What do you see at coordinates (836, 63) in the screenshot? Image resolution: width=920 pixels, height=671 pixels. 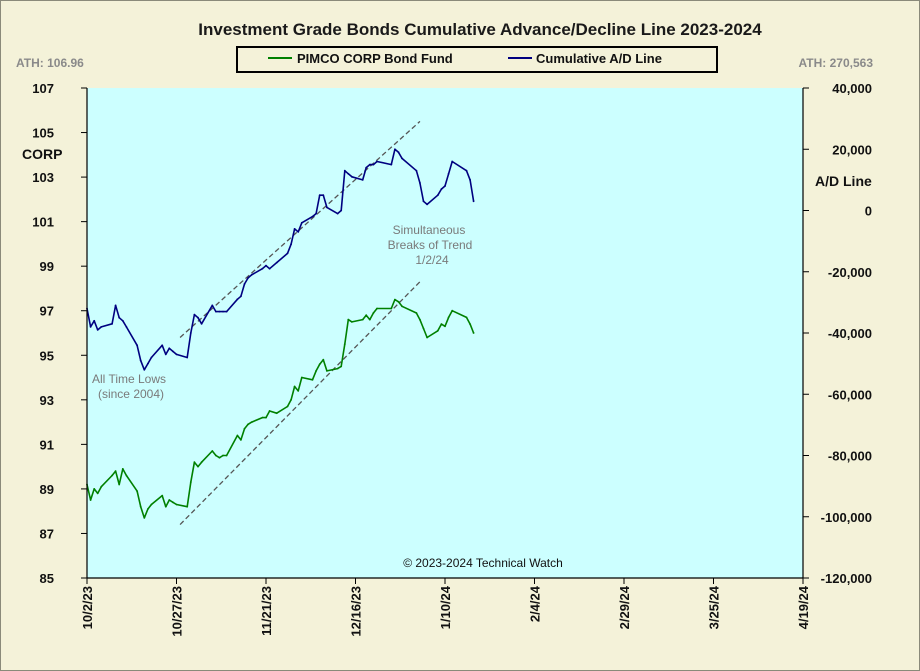 I see `ath-right-label: ATH: 270,563` at bounding box center [836, 63].